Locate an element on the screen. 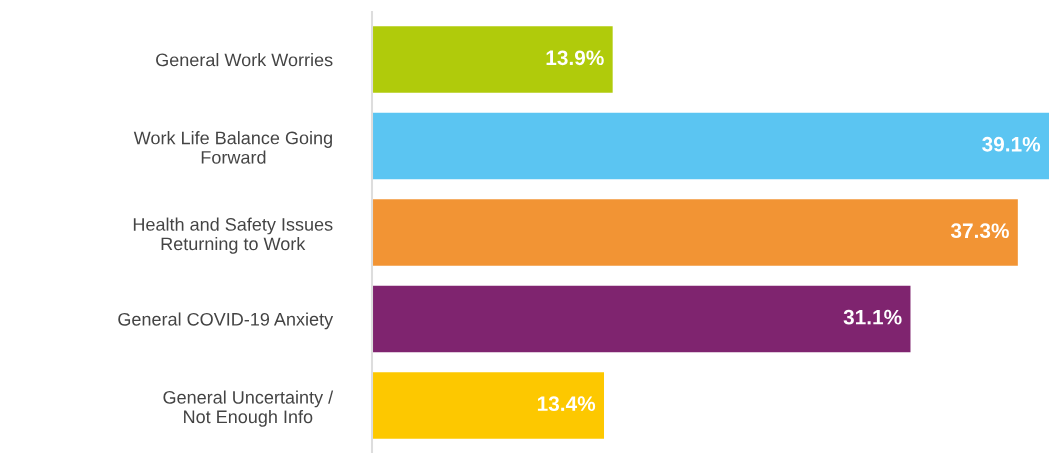  data-label: 37.3% is located at coordinates (979, 231).